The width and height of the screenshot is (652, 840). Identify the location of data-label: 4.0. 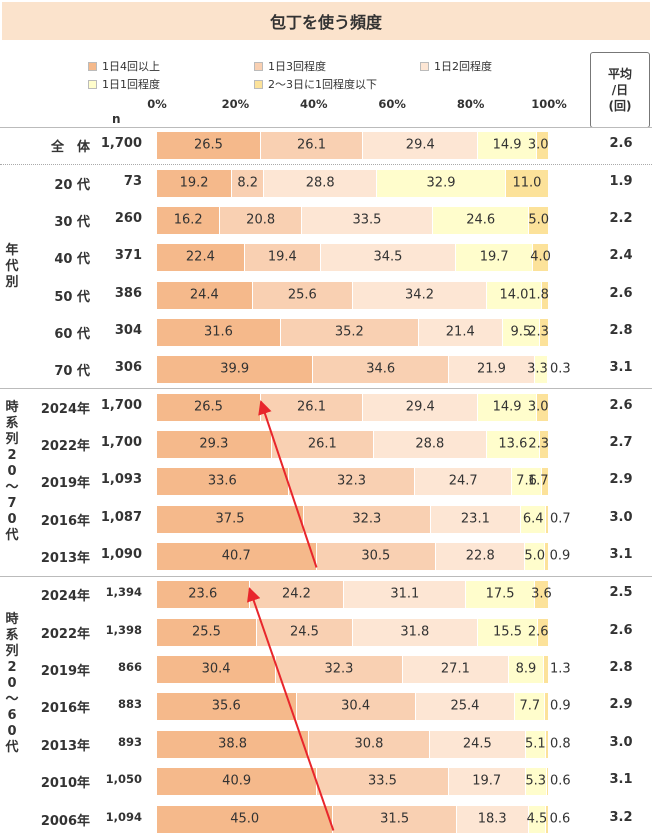
(540, 257).